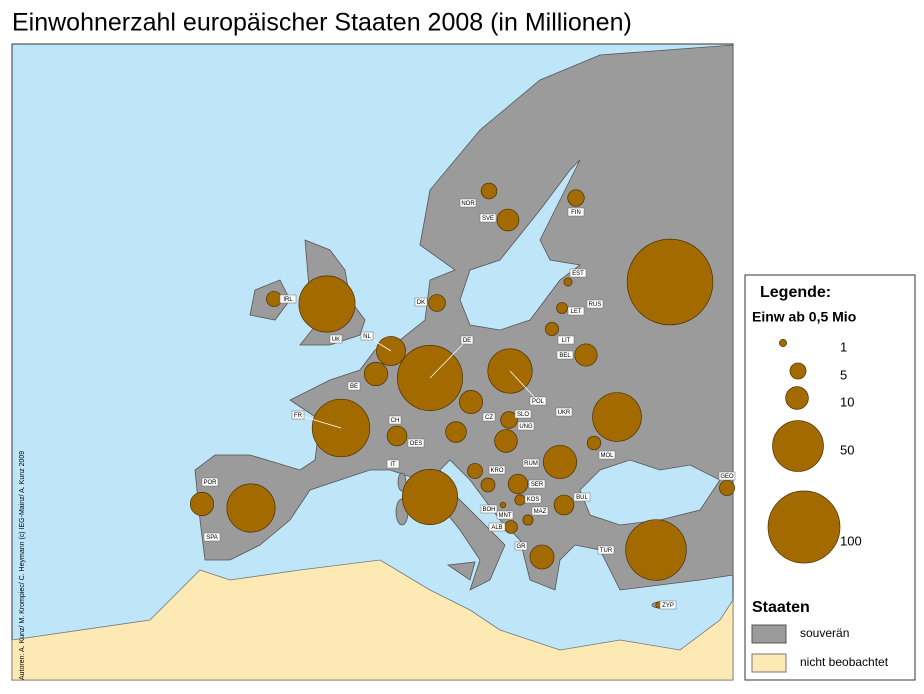 The width and height of the screenshot is (924, 694). I want to click on legend-box, so click(830, 477).